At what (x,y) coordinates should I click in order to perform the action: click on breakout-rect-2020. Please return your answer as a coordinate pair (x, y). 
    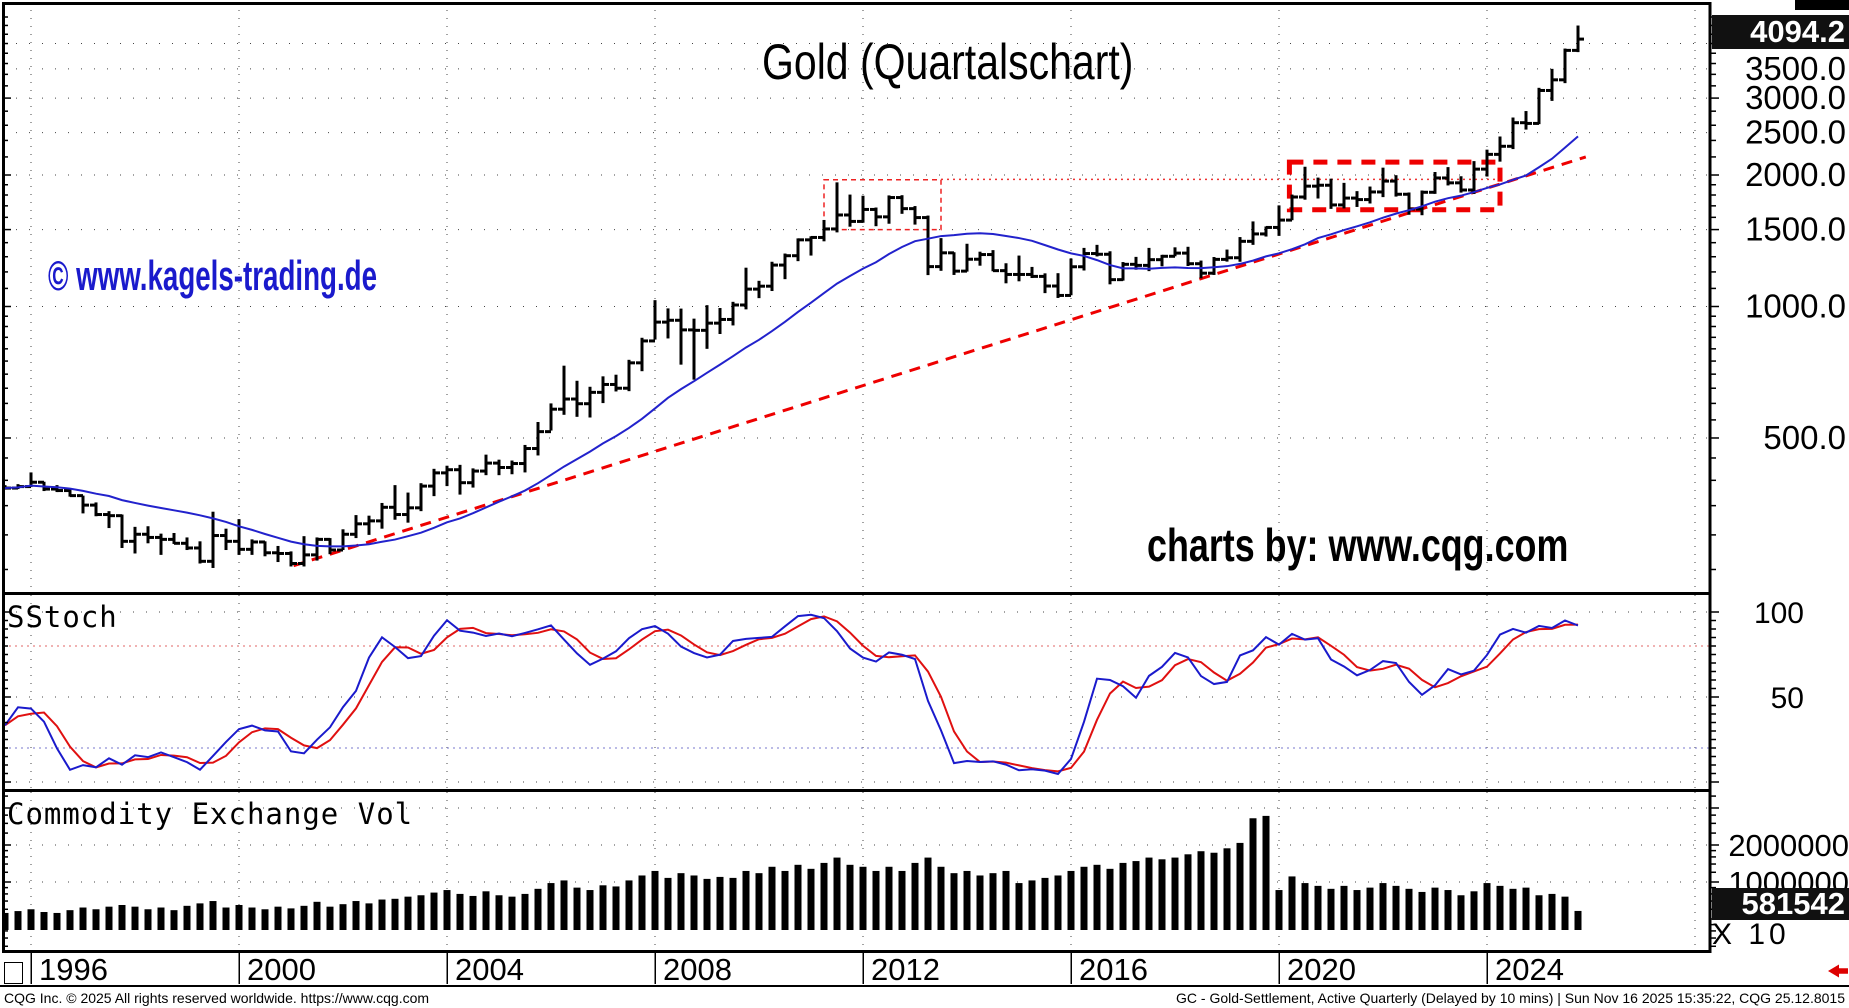
    Looking at the image, I should click on (1394, 186).